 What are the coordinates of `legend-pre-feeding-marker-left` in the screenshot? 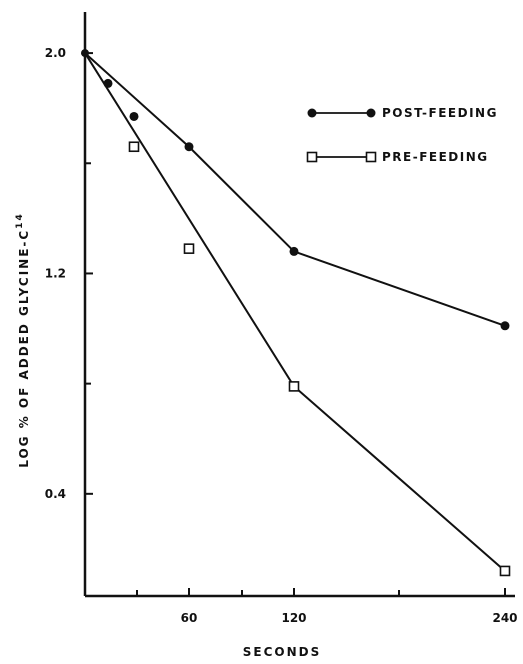 It's located at (312, 157).